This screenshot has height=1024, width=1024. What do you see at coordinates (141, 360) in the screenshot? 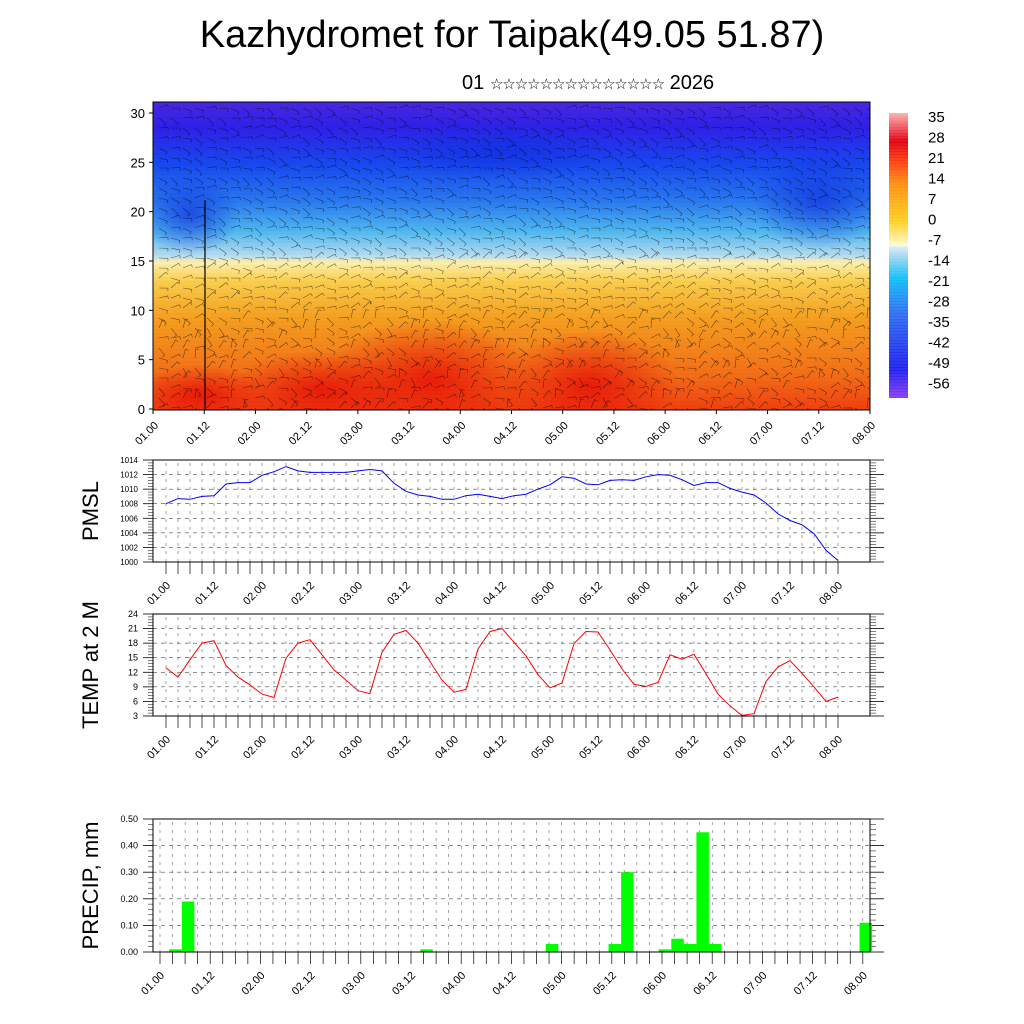
I see `y-tick-label: 5` at bounding box center [141, 360].